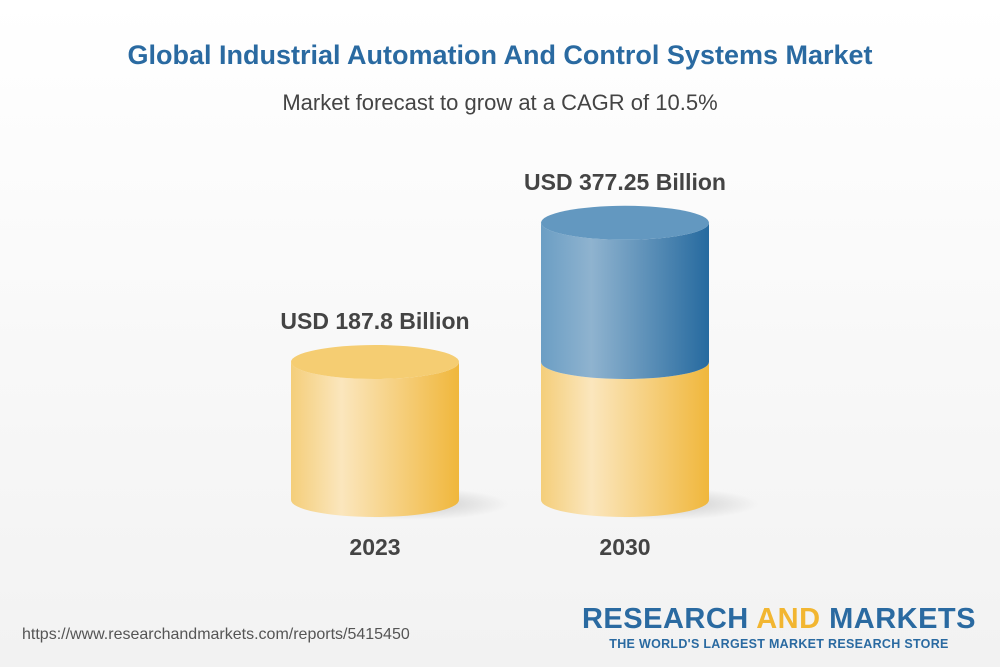  Describe the element at coordinates (625, 182) in the screenshot. I see `data-label: USD 377.25 Billion` at that location.